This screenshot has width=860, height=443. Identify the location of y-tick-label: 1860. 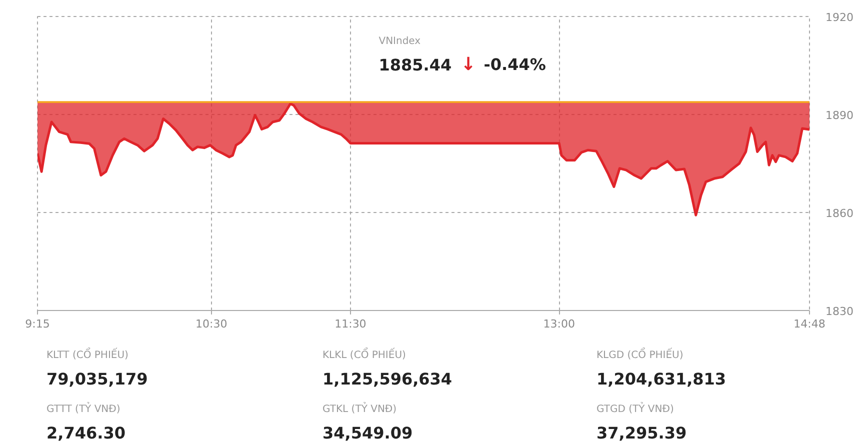
(840, 213).